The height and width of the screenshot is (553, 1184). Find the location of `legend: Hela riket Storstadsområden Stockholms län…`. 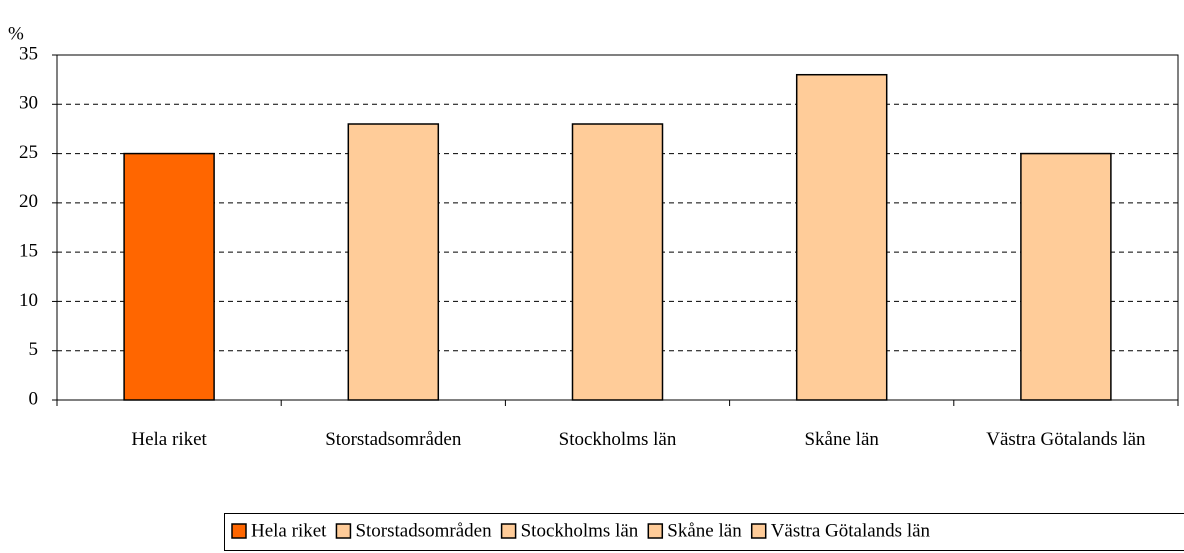

legend: Hela riket Storstadsområden Stockholms län… is located at coordinates (704, 532).